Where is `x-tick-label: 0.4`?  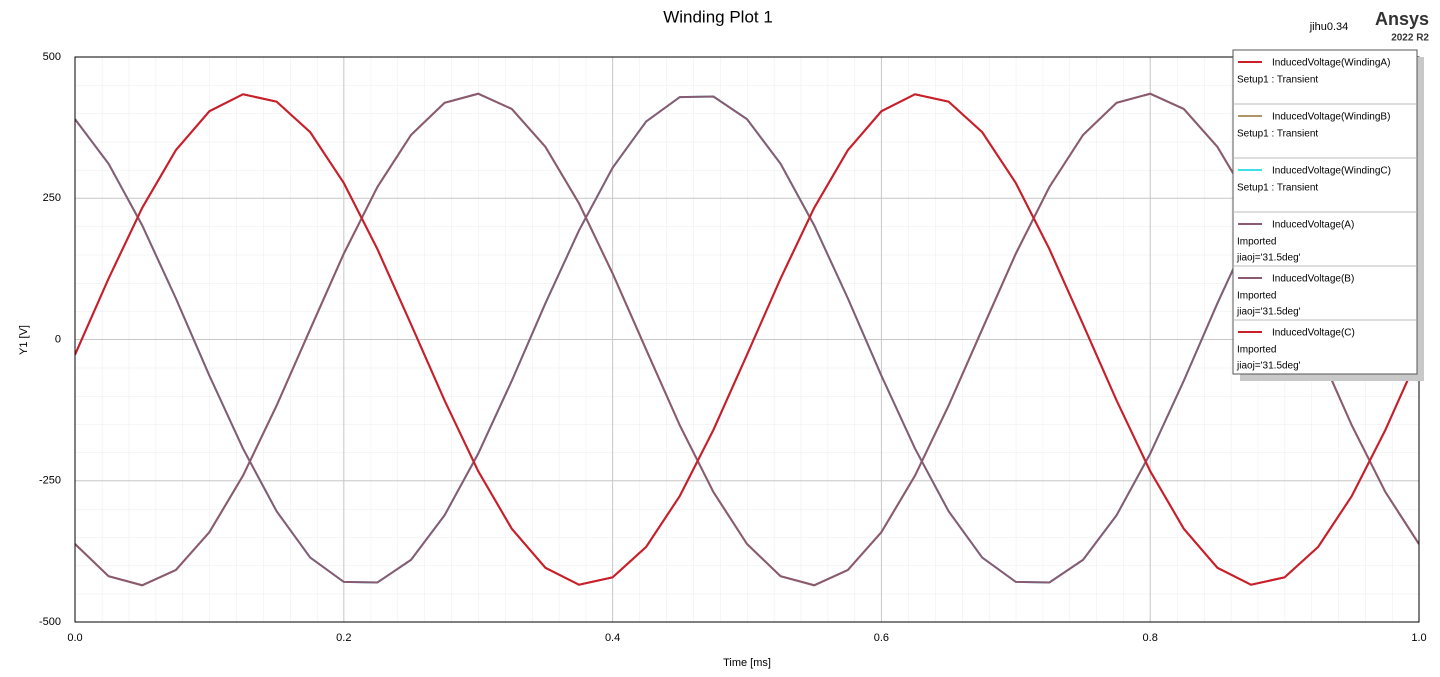 x-tick-label: 0.4 is located at coordinates (612, 638).